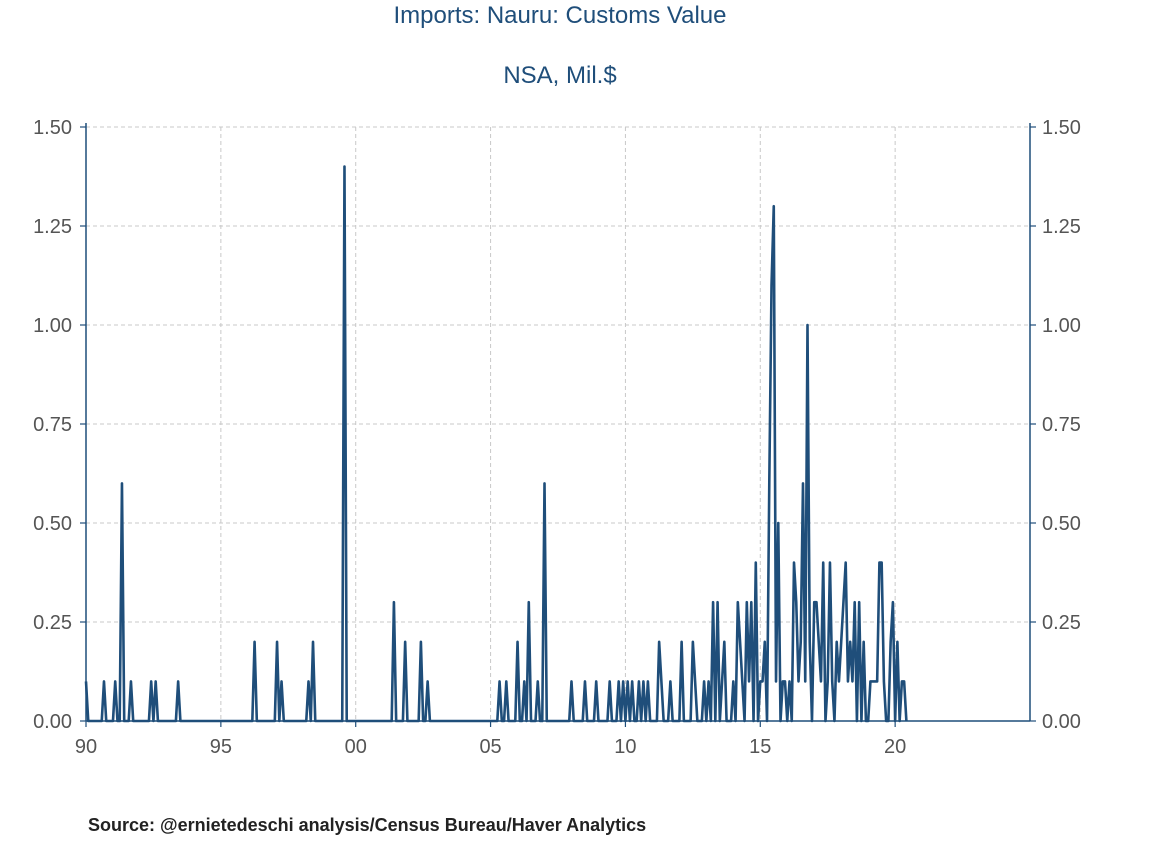 The height and width of the screenshot is (851, 1172). I want to click on y-tick-label-left-1: 0.25, so click(52, 623).